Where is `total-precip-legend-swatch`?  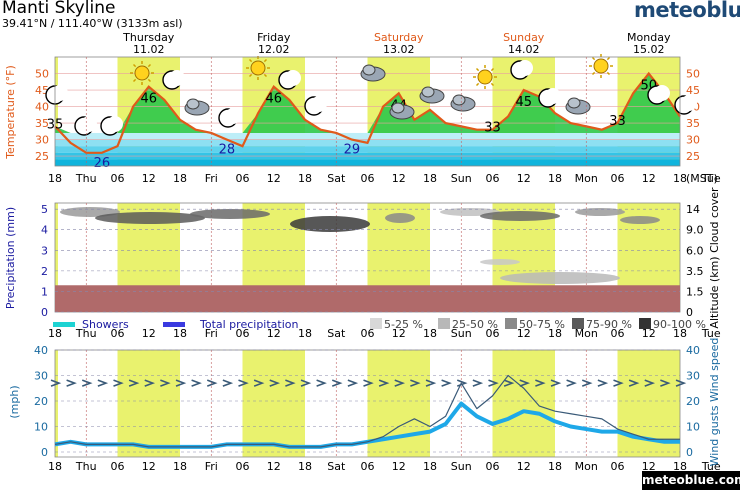
total-precip-legend-swatch is located at coordinates (174, 324).